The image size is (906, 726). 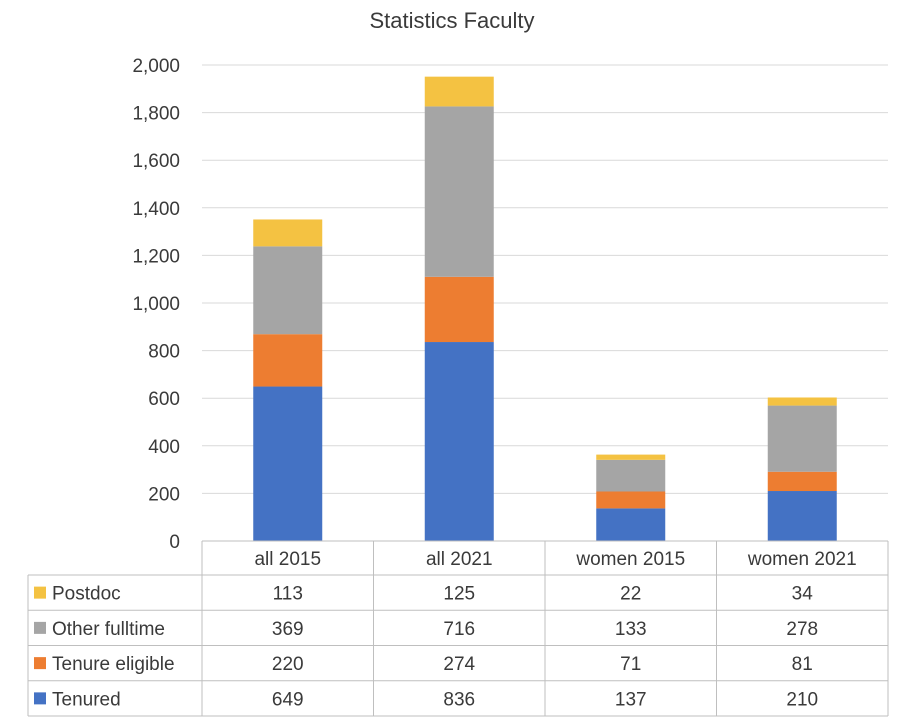 What do you see at coordinates (164, 352) in the screenshot?
I see `y-tick-label: 800` at bounding box center [164, 352].